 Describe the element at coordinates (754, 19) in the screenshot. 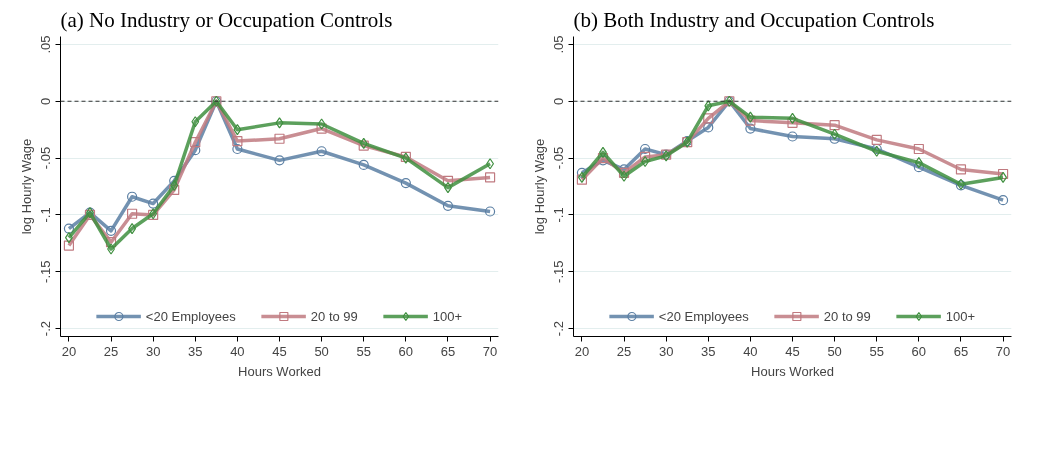

I see `chart-title: (b) Both Industry and Occupation Controls` at that location.